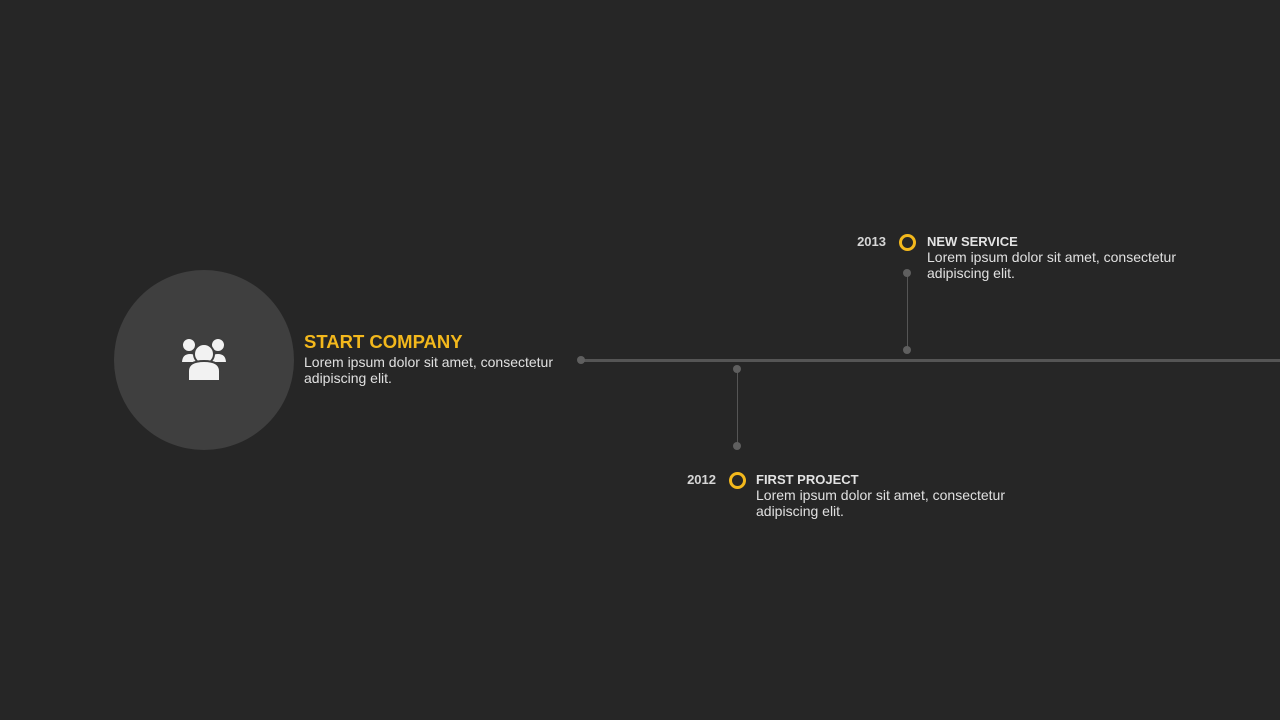 The width and height of the screenshot is (1280, 720). Describe the element at coordinates (737, 480) in the screenshot. I see `event-2012-marker` at that location.